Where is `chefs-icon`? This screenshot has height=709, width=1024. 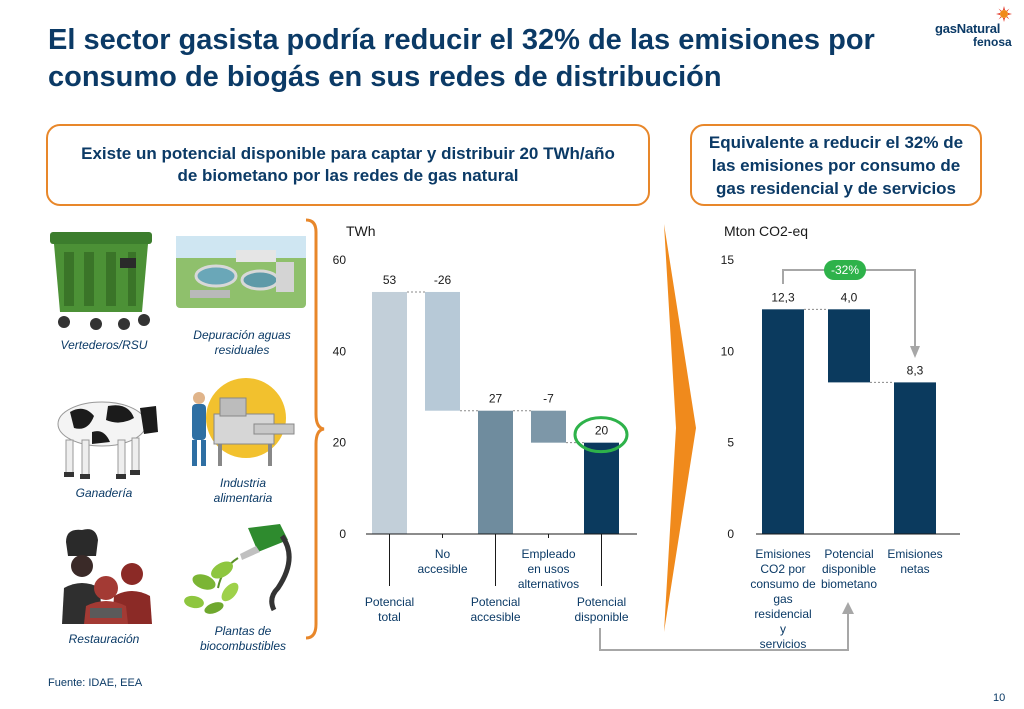 chefs-icon is located at coordinates (107, 576).